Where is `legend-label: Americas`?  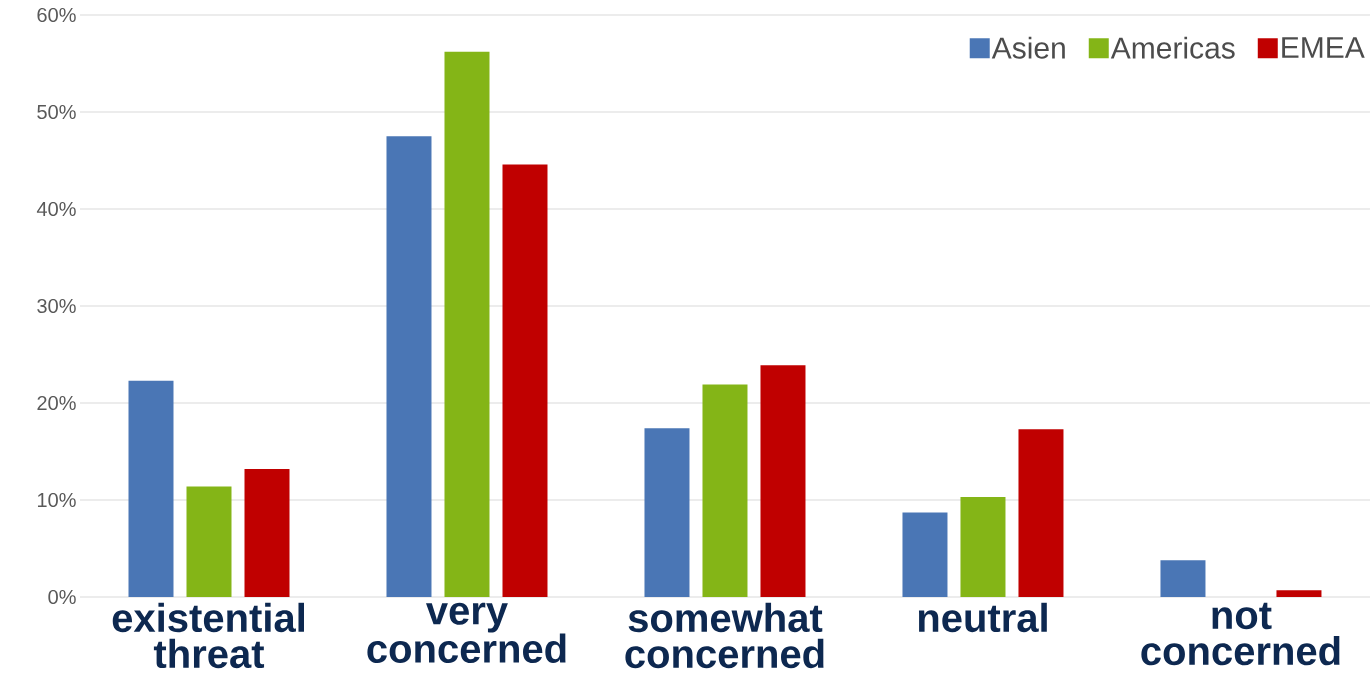 legend-label: Americas is located at coordinates (1172, 47).